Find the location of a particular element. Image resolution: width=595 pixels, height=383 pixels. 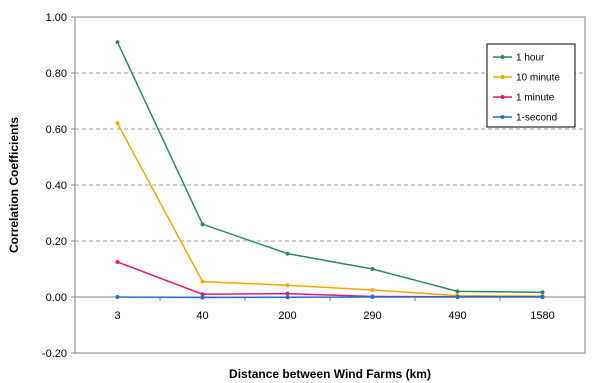

x-axis-title: Distance between Wind Farms (km) is located at coordinates (330, 374).